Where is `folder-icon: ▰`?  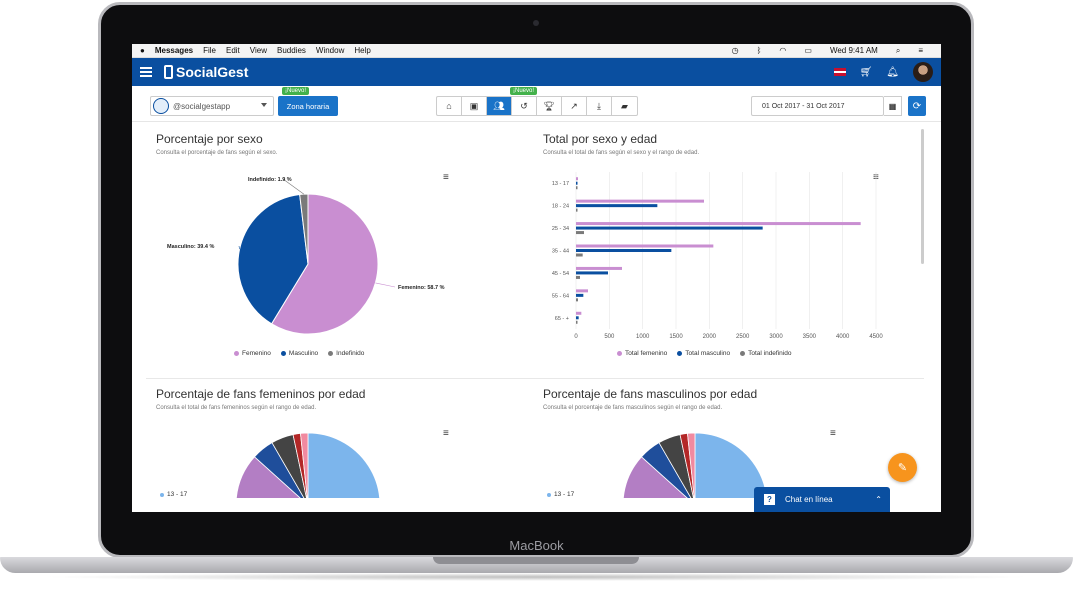 folder-icon: ▰ is located at coordinates (624, 105).